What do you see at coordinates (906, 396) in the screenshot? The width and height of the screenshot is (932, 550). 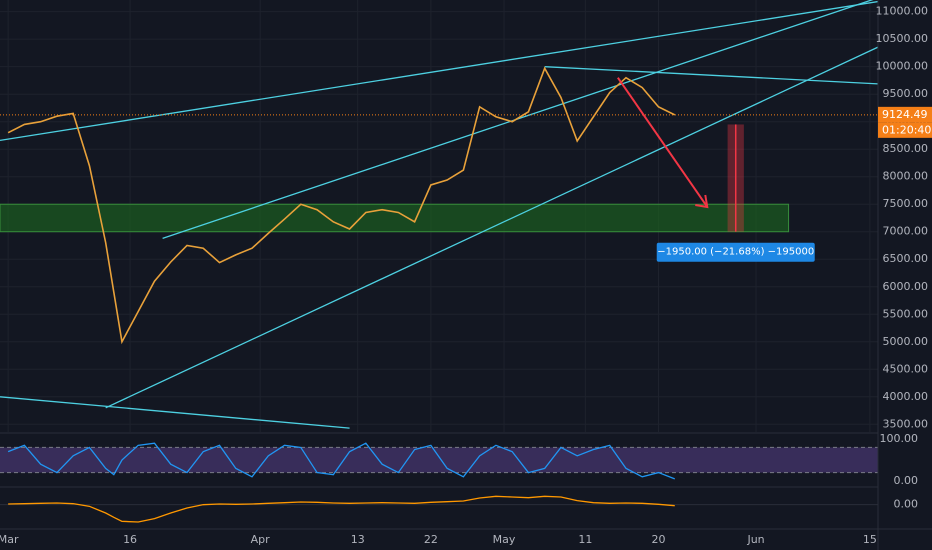 I see `y-tick-label: 4000.00` at bounding box center [906, 396].